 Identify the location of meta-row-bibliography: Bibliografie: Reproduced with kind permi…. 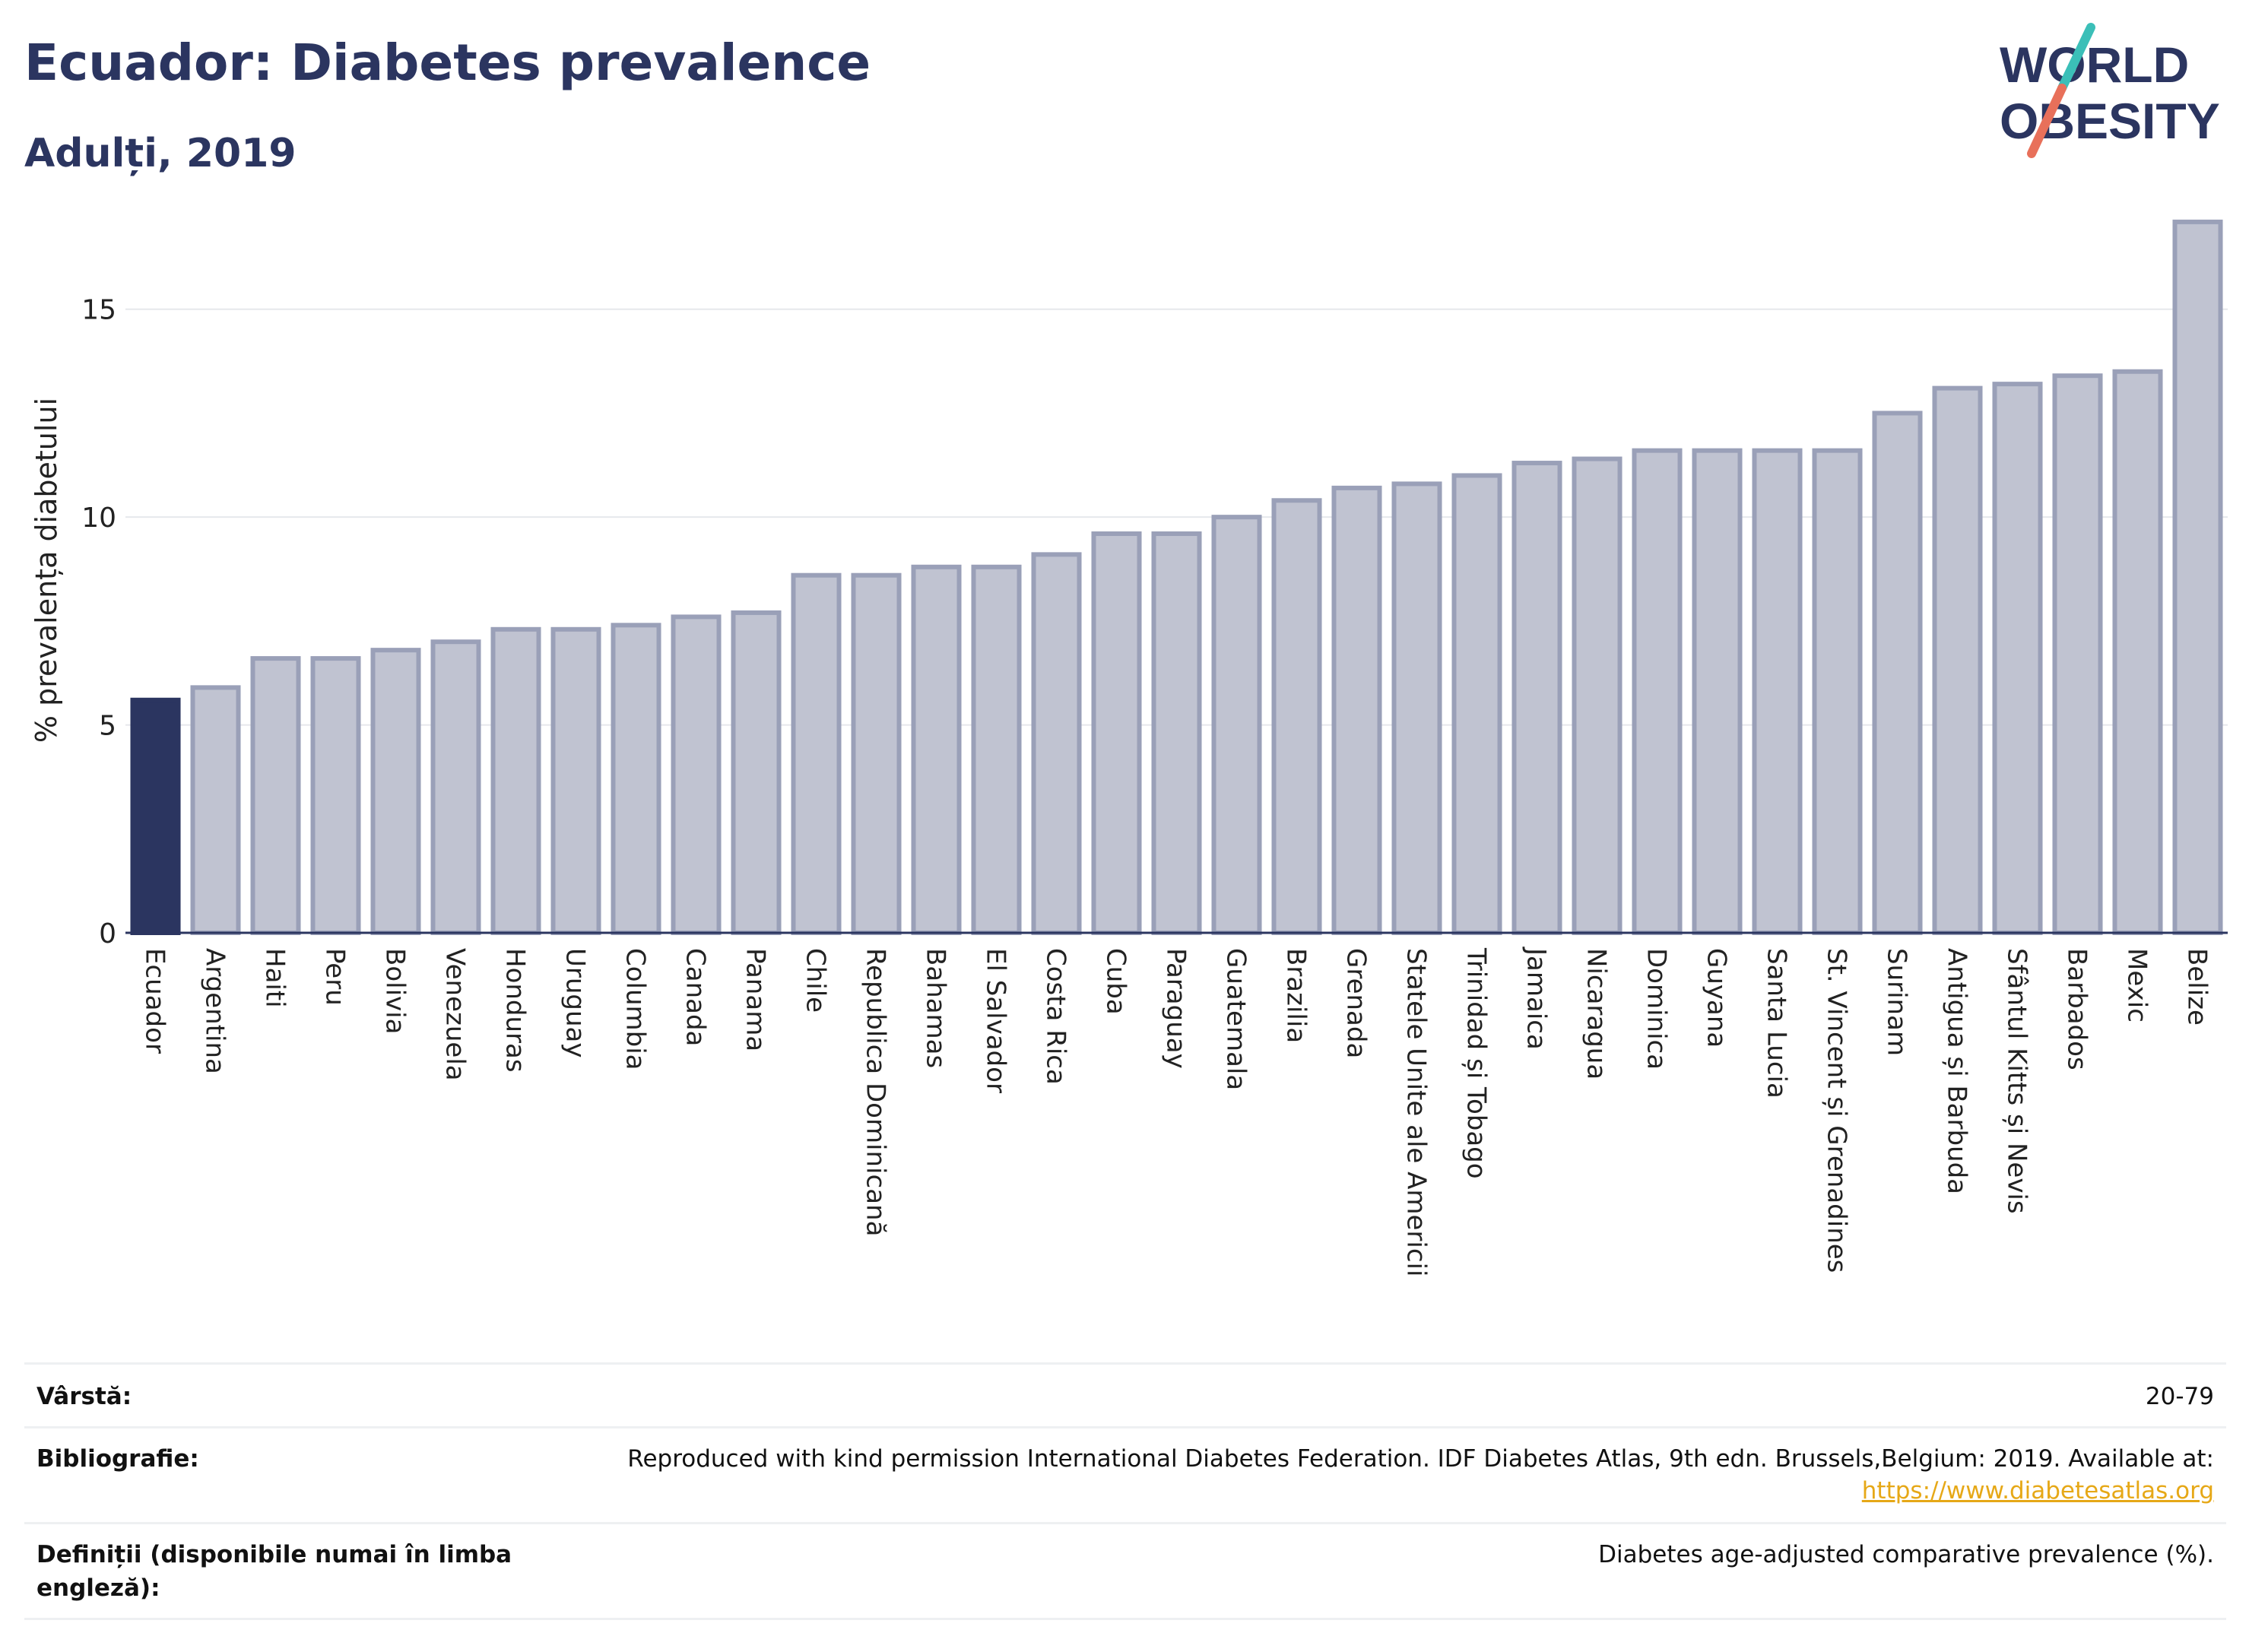
(1125, 1475).